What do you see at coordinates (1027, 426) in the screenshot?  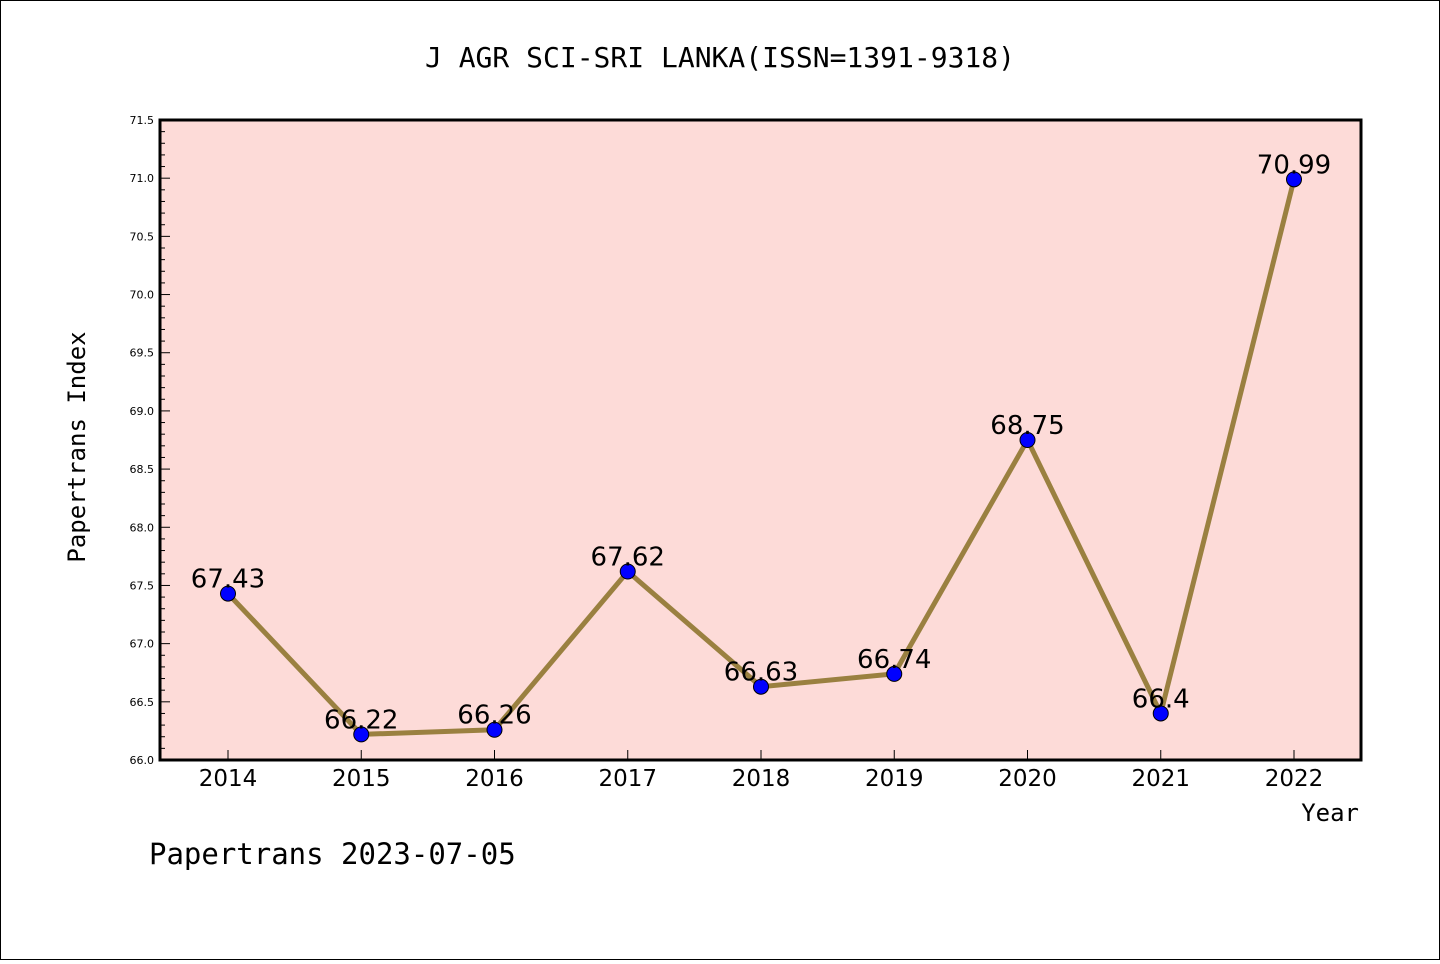 I see `data-label: 68.75` at bounding box center [1027, 426].